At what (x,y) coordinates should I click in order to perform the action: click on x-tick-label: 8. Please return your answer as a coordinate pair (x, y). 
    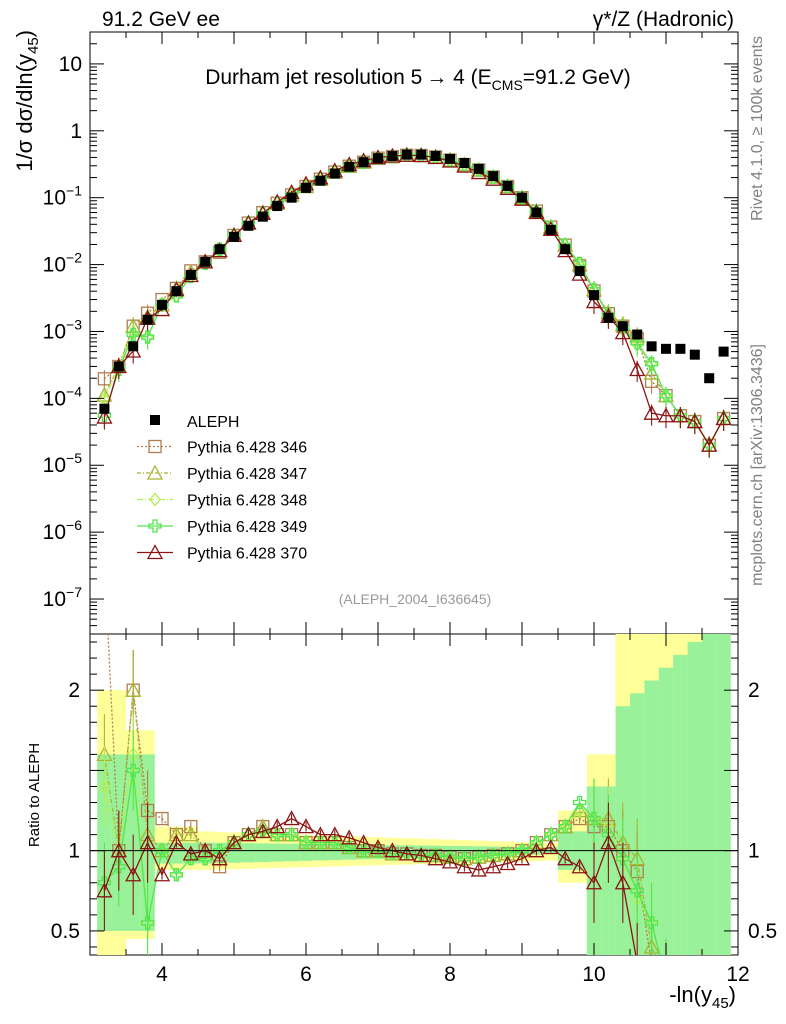
    Looking at the image, I should click on (450, 974).